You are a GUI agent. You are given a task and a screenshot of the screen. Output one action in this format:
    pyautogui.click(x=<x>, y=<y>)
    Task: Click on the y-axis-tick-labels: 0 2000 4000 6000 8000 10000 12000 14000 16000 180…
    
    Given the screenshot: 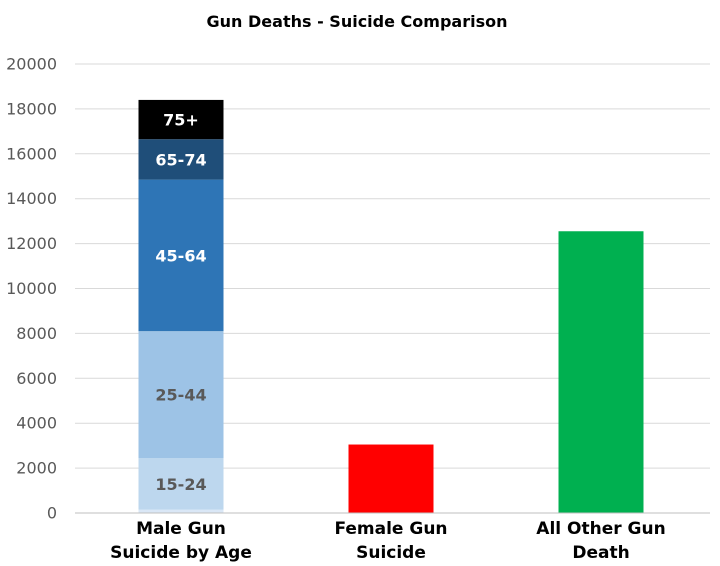 What is the action you would take?
    pyautogui.click(x=31, y=289)
    